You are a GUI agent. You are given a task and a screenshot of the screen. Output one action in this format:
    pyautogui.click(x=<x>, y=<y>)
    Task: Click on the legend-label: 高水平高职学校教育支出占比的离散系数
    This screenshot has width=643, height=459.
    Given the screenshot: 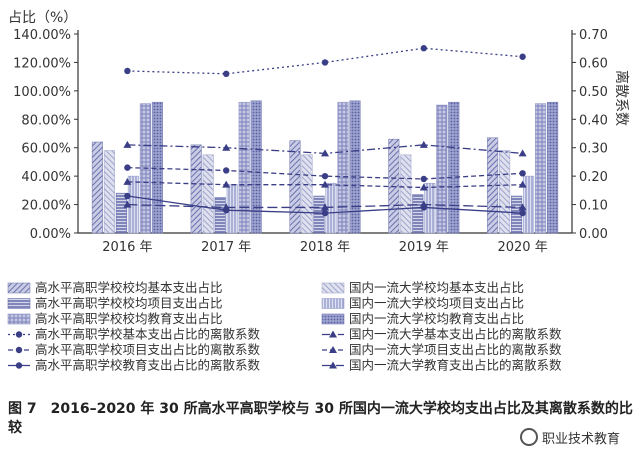 What is the action you would take?
    pyautogui.click(x=148, y=365)
    